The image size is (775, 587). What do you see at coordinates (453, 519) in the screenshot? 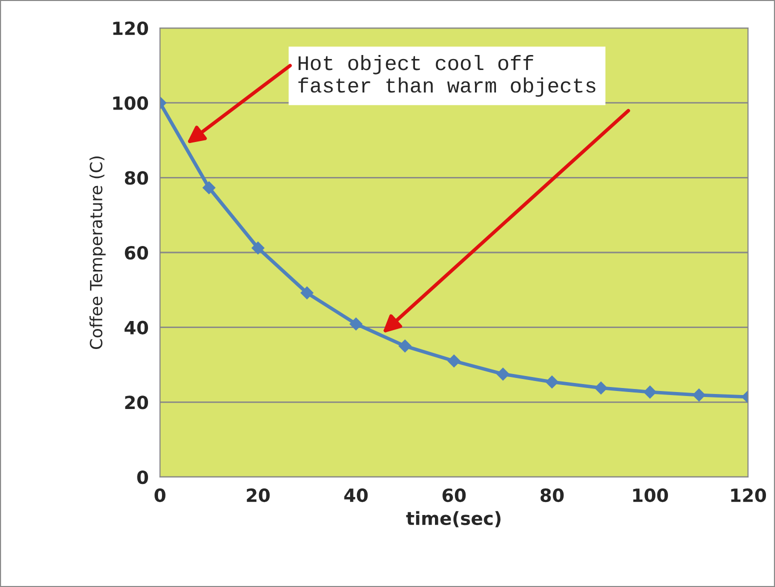
I see `x-axis-title: time(sec)` at bounding box center [453, 519].